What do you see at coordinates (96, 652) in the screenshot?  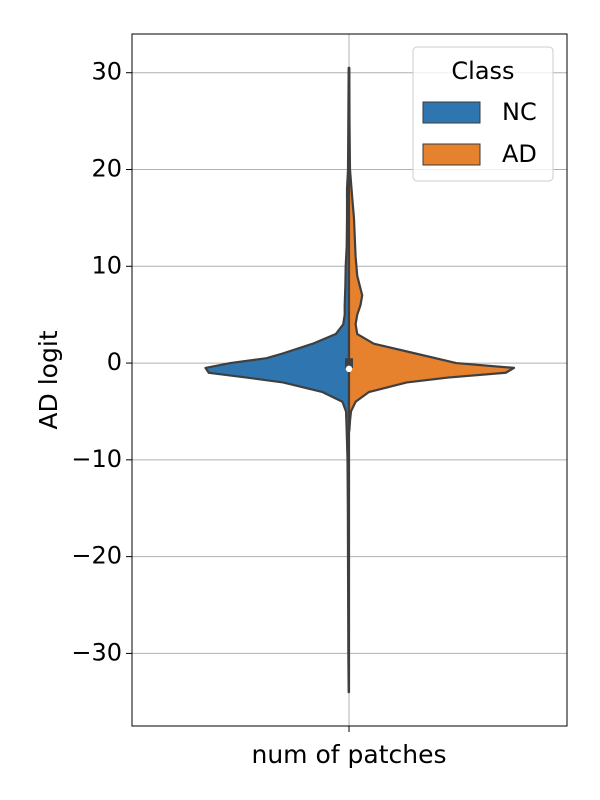 I see `y-tick-label: −30` at bounding box center [96, 652].